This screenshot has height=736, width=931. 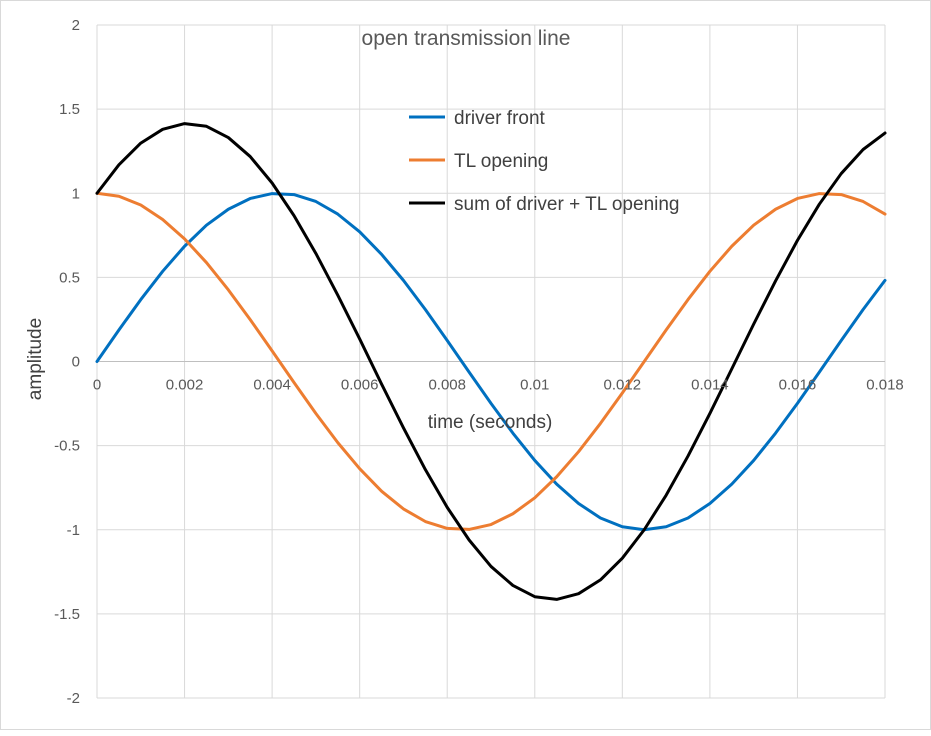 I want to click on x-tick-label: 0.012, so click(x=623, y=385).